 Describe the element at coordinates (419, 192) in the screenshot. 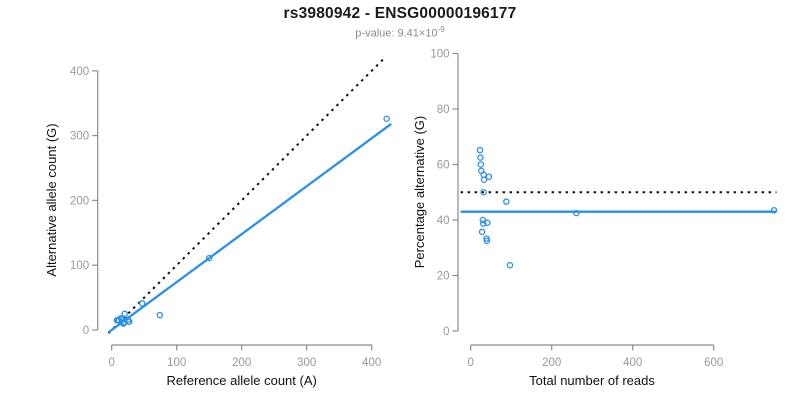

I see `right-y-axis-title: Percentage alternative (G)` at that location.